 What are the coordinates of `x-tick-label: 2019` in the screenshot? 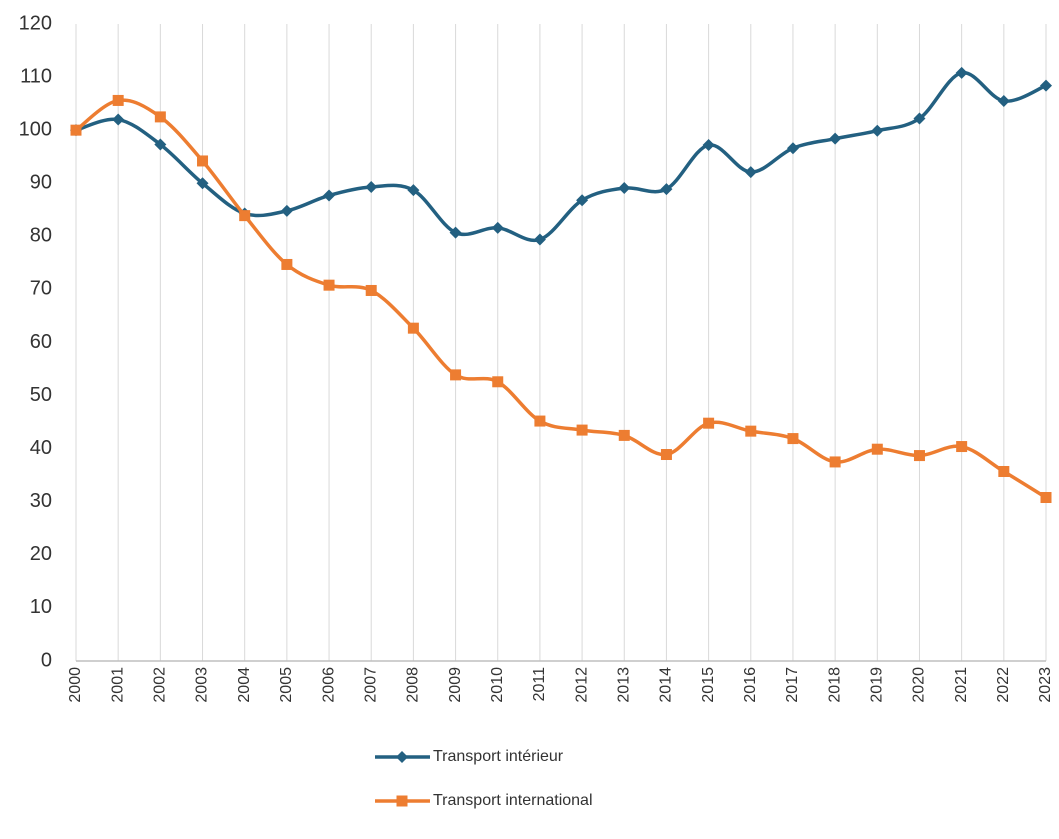 It's located at (877, 685).